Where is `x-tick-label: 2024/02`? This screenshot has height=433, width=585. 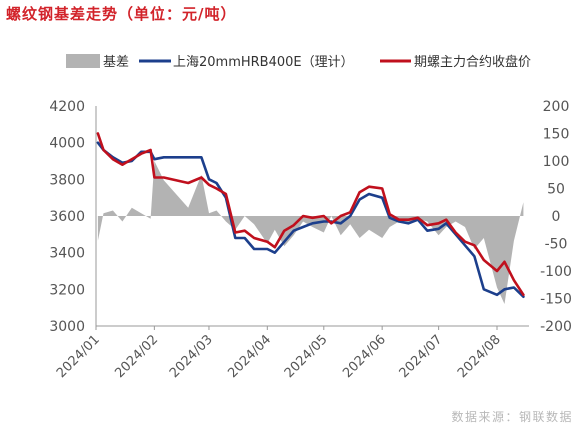
x-tick-label: 2024/02 is located at coordinates (136, 356).